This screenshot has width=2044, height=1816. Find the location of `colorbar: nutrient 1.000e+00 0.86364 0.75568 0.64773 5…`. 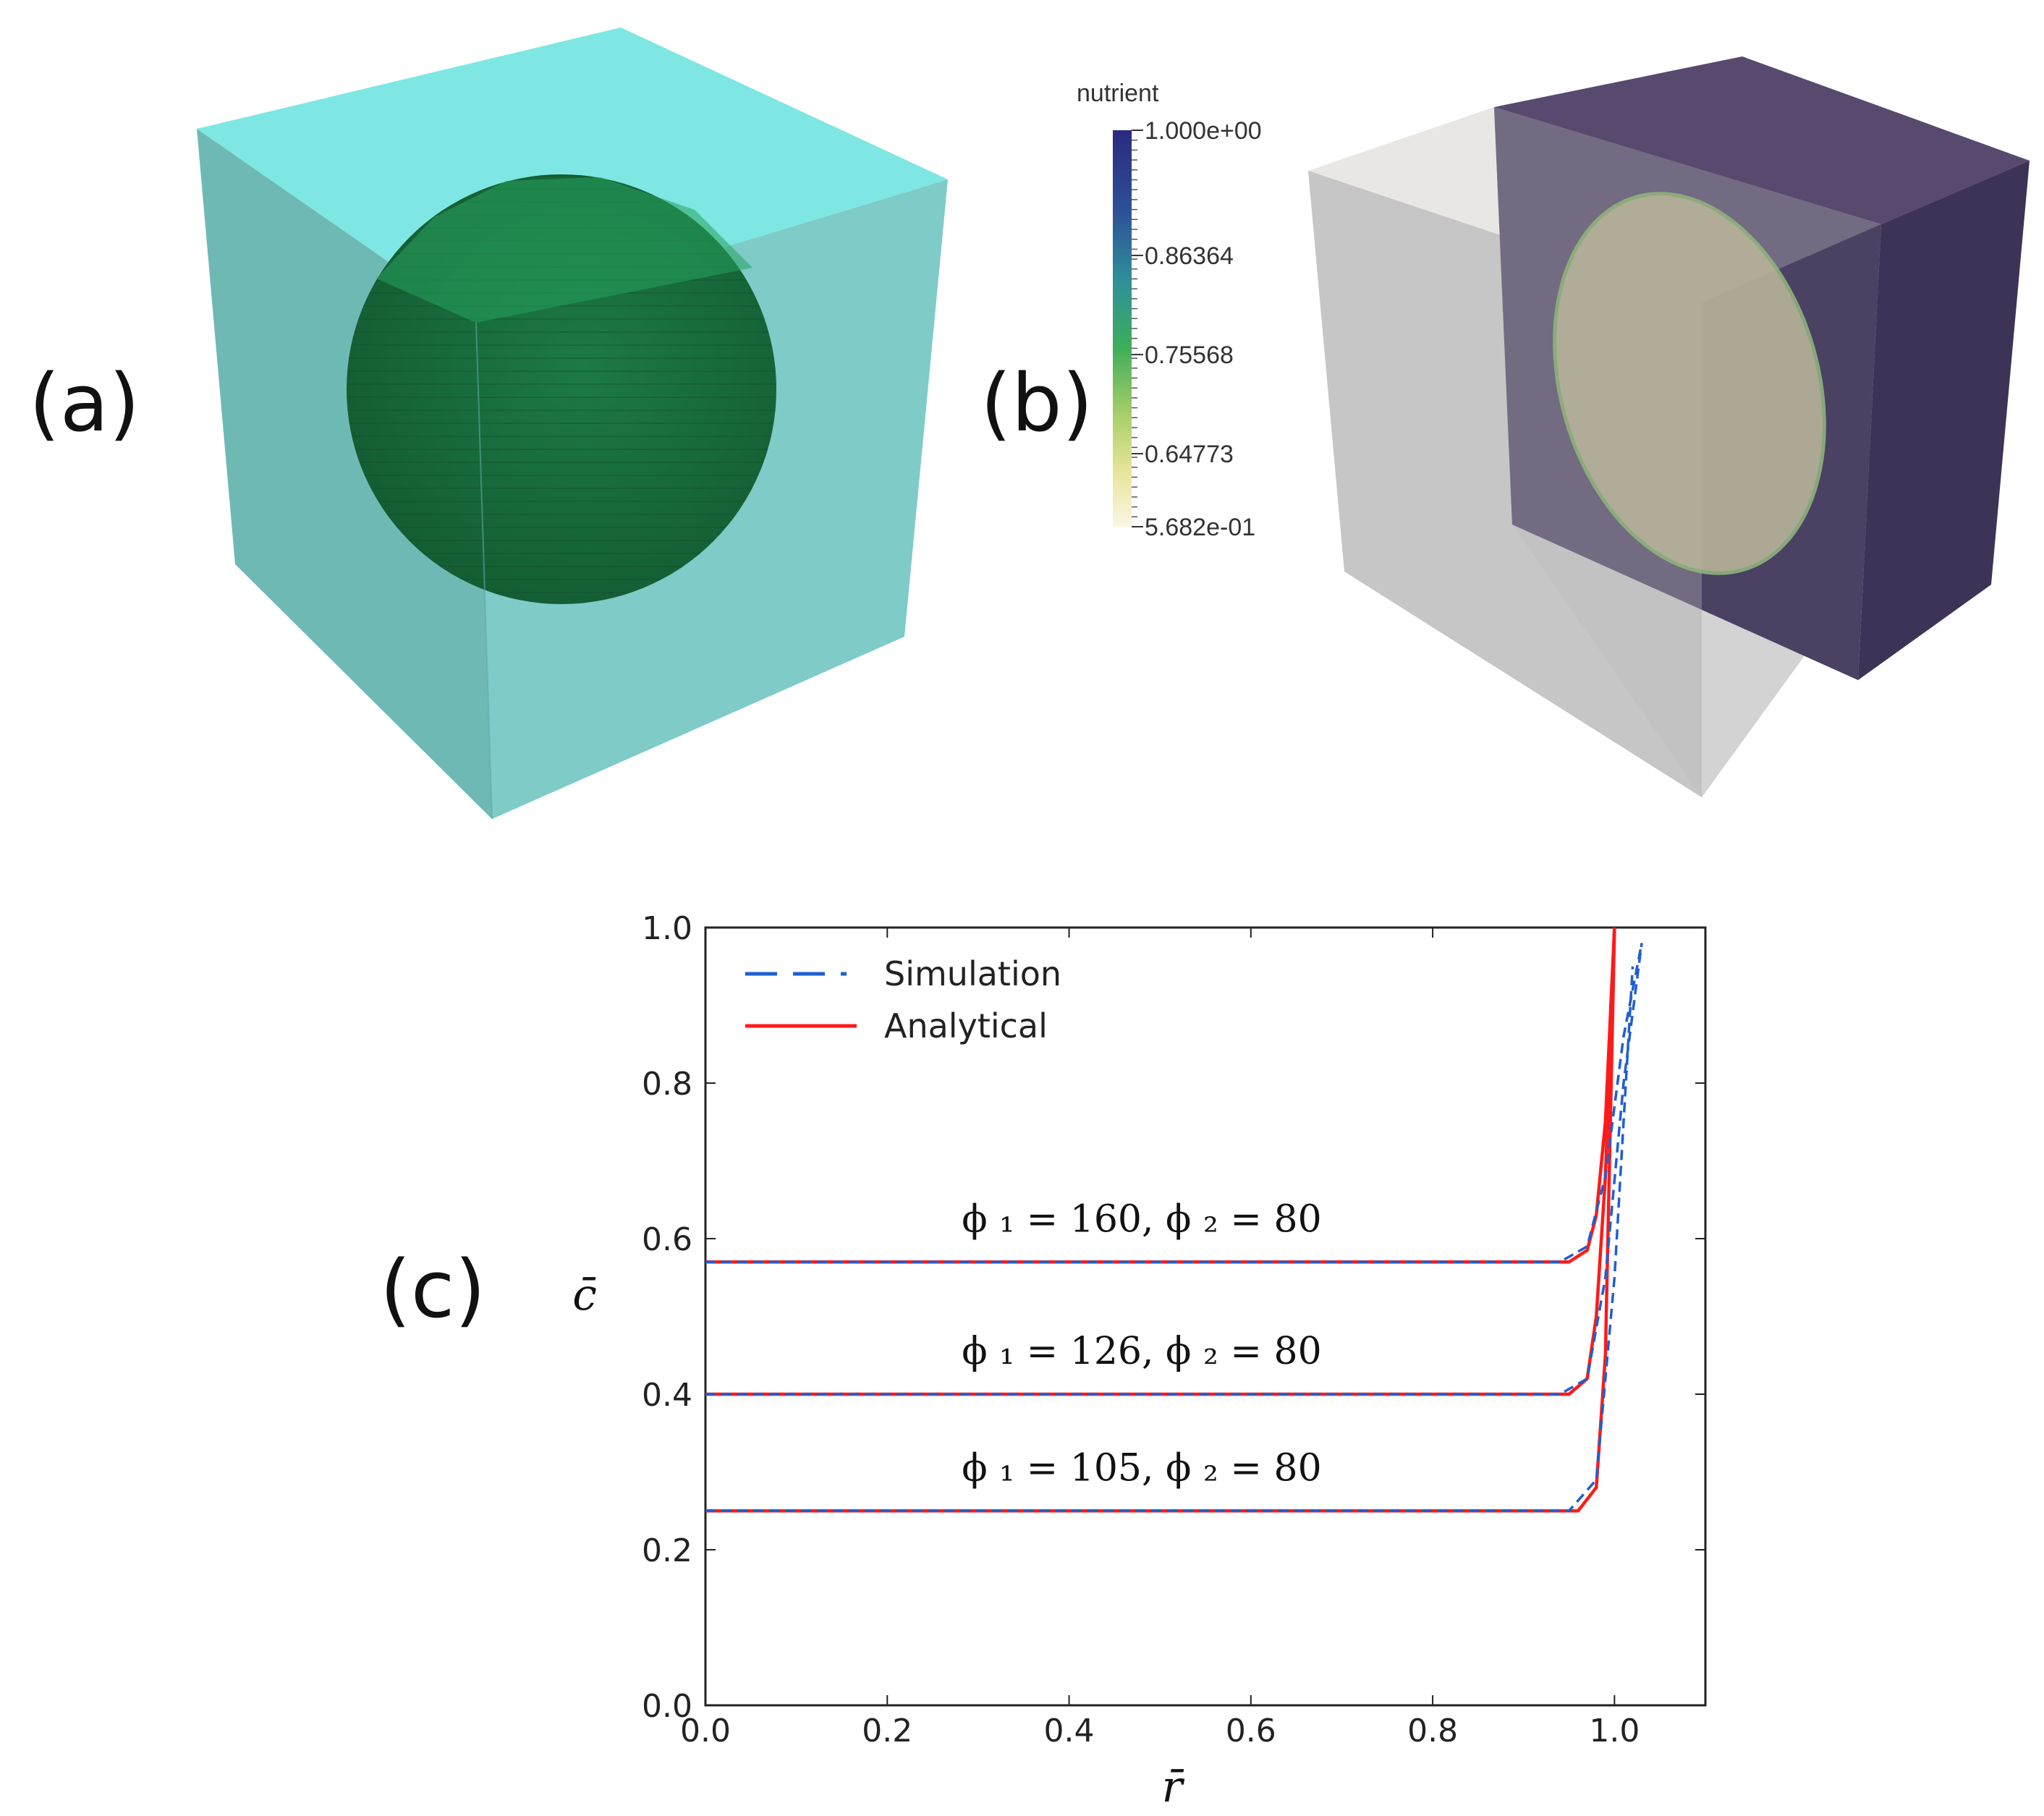

colorbar: nutrient 1.000e+00 0.86364 0.75568 0.64773 5… is located at coordinates (1169, 310).